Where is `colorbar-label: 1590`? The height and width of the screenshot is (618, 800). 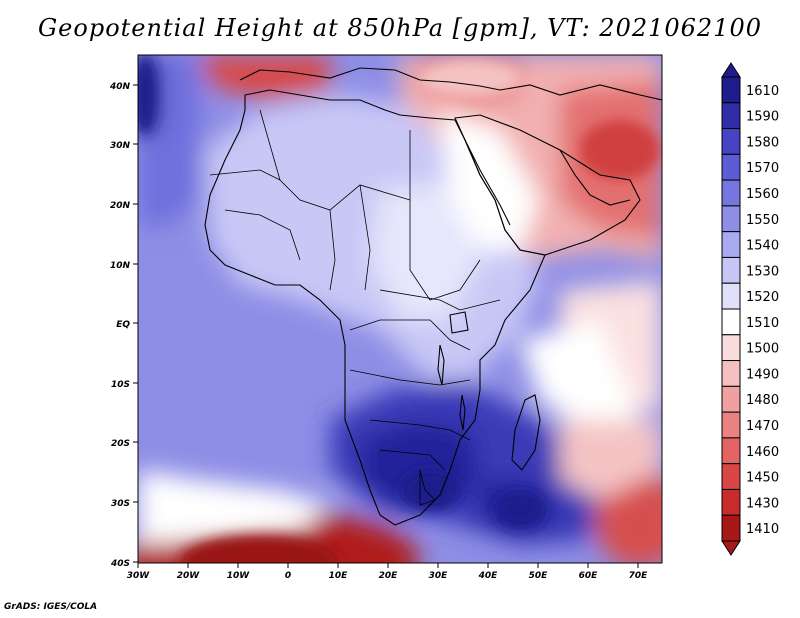
colorbar-label: 1590 is located at coordinates (762, 117).